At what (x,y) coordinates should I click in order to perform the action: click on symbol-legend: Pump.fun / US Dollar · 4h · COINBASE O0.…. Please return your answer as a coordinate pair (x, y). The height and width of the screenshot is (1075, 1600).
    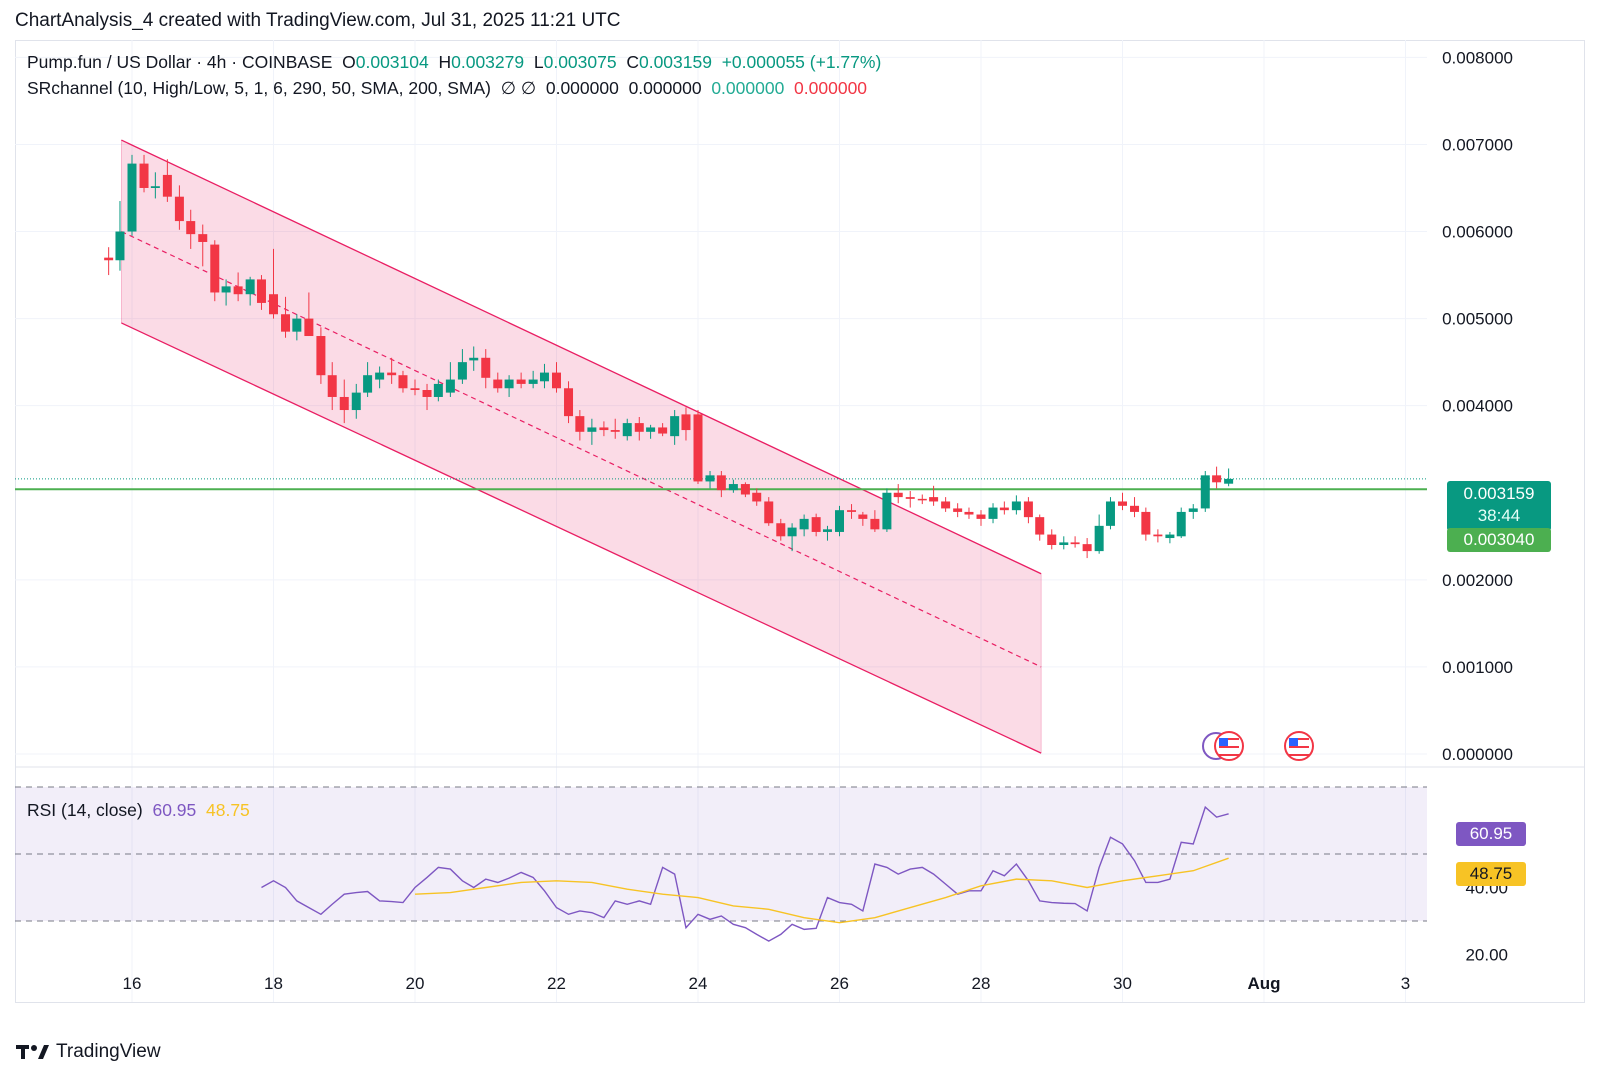
    Looking at the image, I should click on (454, 62).